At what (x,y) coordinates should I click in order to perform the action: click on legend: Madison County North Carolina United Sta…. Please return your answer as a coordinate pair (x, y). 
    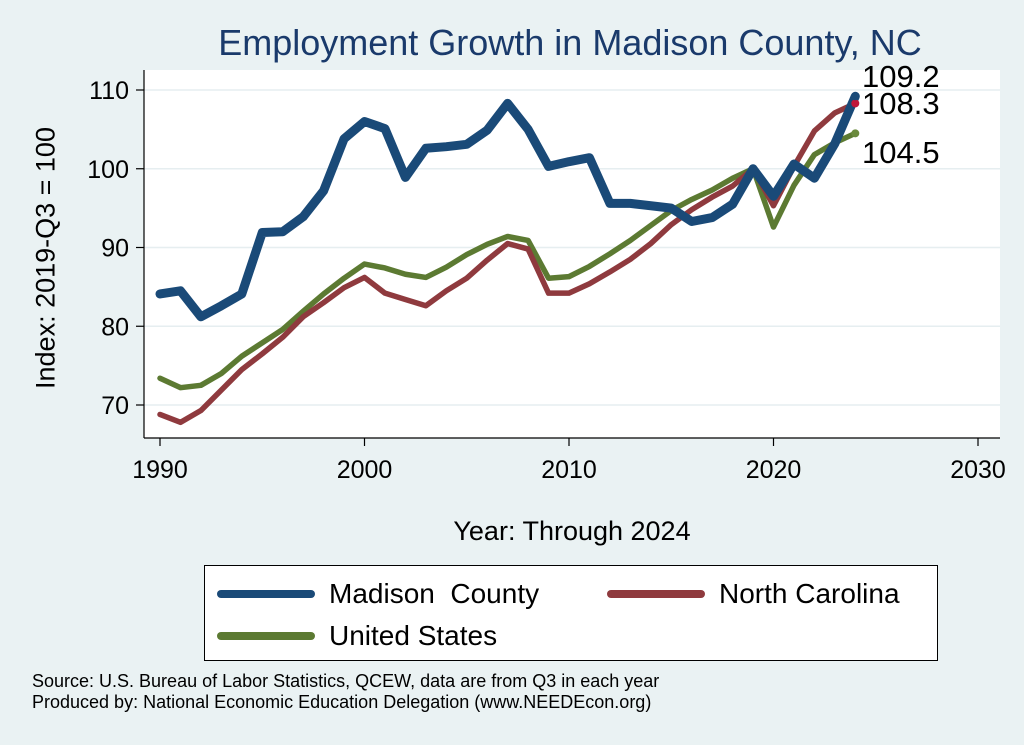
    Looking at the image, I should click on (571, 613).